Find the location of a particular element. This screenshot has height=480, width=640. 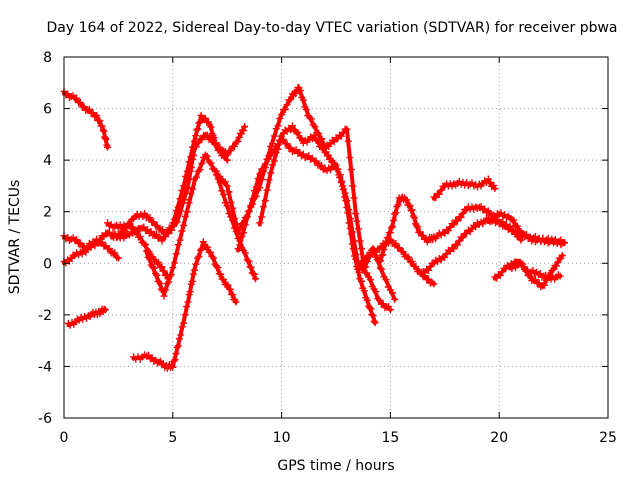

x-tick-label: 15 is located at coordinates (390, 438).